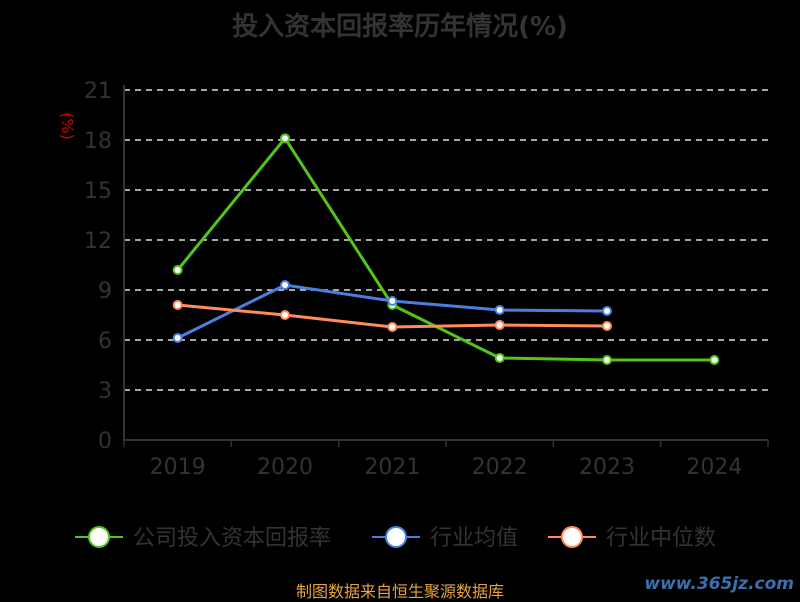 Image resolution: width=800 pixels, height=602 pixels. Describe the element at coordinates (714, 467) in the screenshot. I see `x-tick-label: 2024` at that location.